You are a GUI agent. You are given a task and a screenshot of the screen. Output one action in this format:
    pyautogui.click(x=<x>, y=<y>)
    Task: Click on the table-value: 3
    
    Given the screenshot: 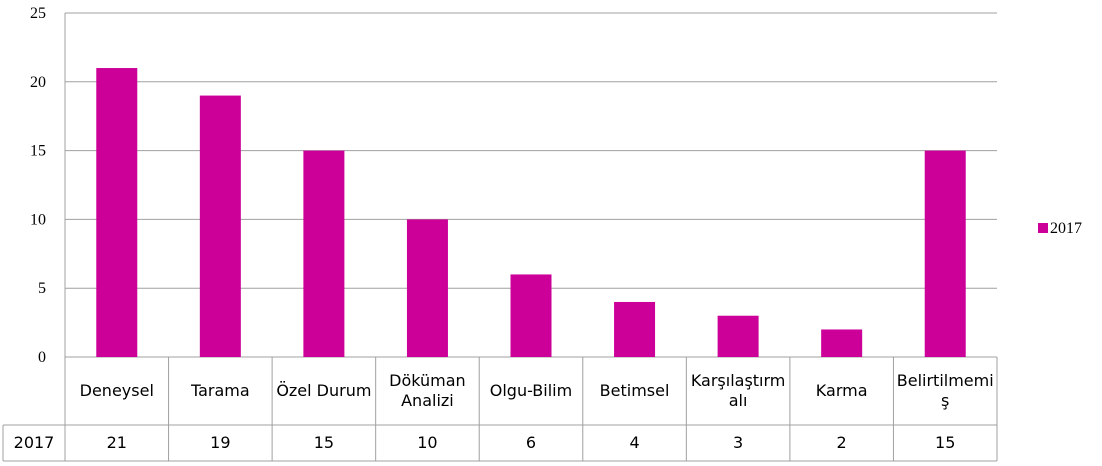 What is the action you would take?
    pyautogui.click(x=738, y=442)
    